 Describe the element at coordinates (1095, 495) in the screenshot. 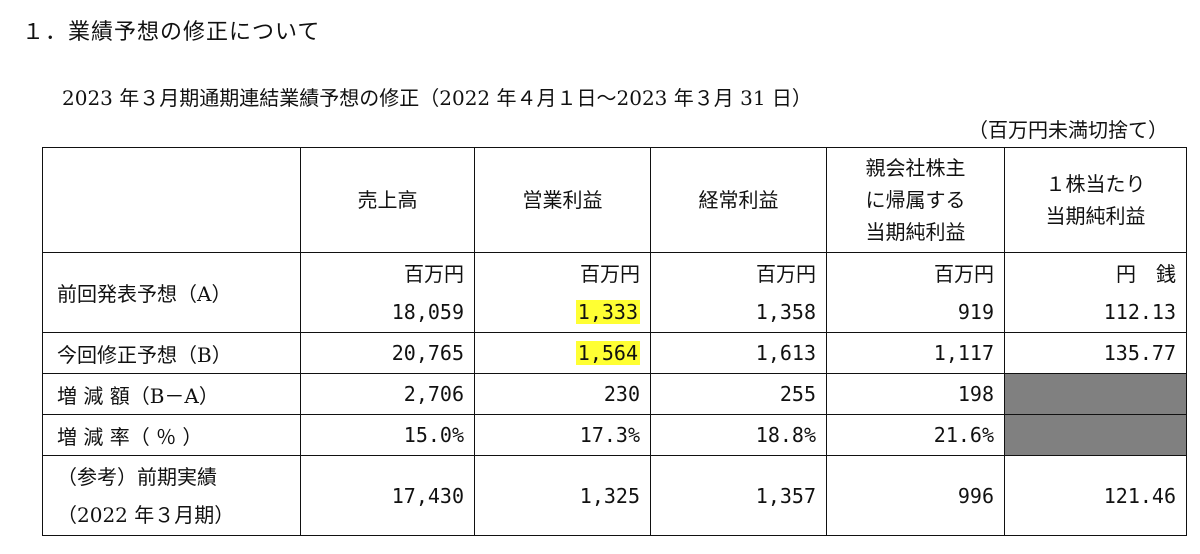

I see `reference-eps: 121.46` at that location.